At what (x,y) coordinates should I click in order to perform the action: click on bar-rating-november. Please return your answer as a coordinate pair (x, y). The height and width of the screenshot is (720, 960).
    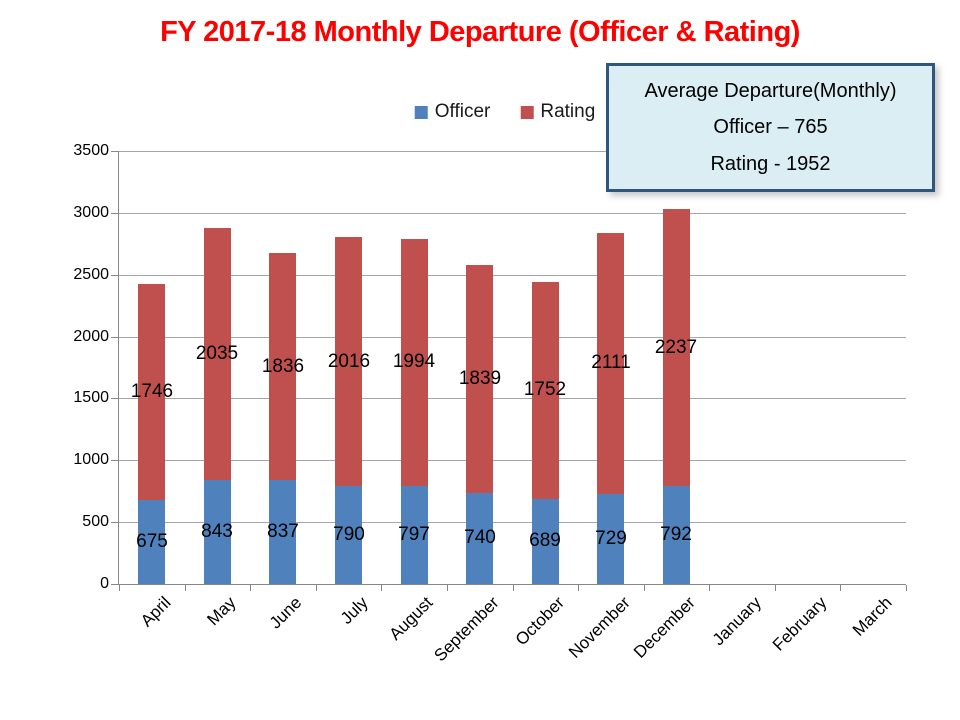
    Looking at the image, I should click on (610, 363).